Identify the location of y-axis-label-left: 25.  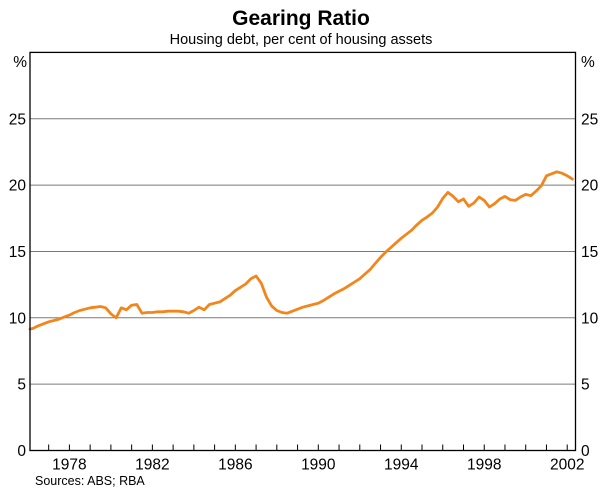
(17, 119).